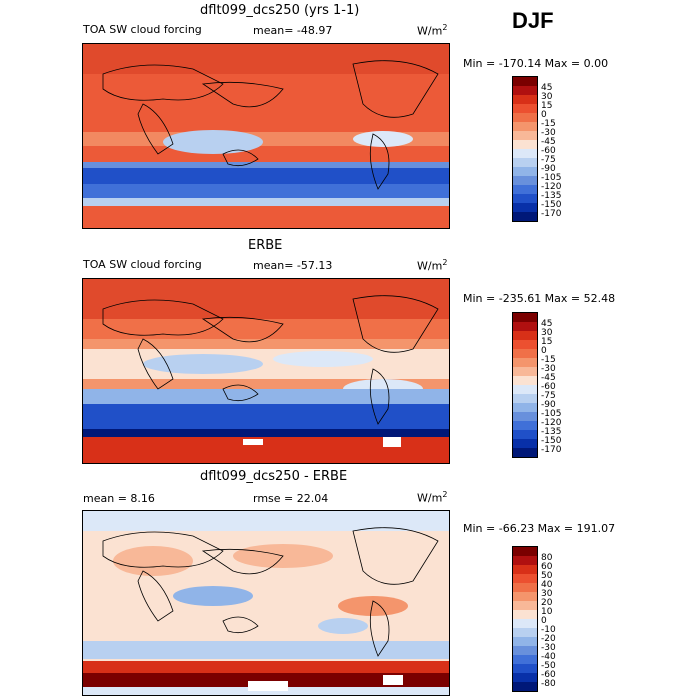 The width and height of the screenshot is (700, 700). Describe the element at coordinates (548, 684) in the screenshot. I see `cb3-tick: -80` at that location.